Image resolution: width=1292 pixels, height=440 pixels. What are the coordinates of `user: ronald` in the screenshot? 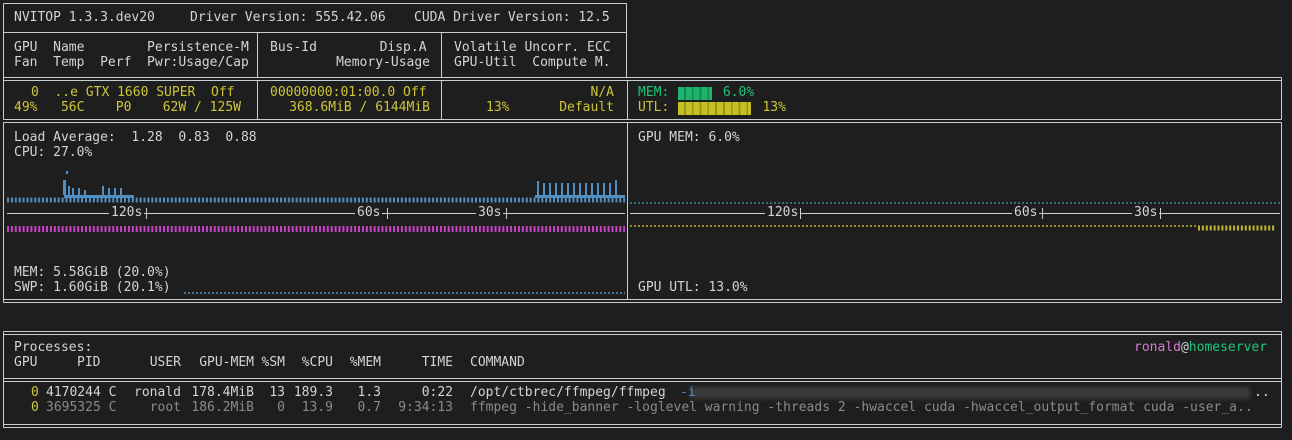 It's located at (1157, 347).